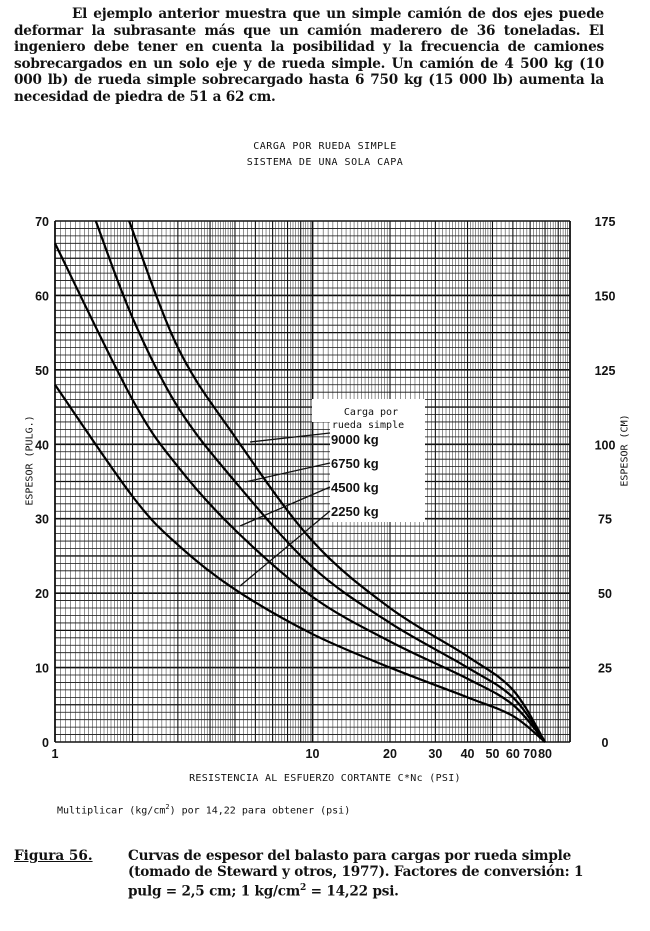  I want to click on x-tick-label: 60, so click(513, 754).